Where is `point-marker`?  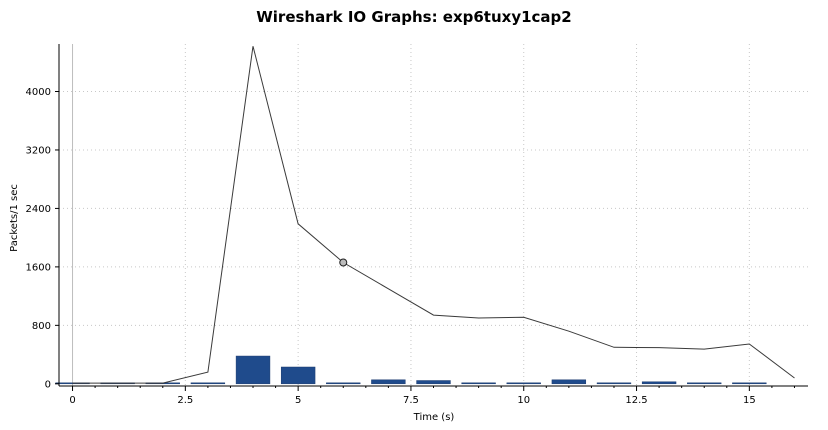 point-marker is located at coordinates (343, 262).